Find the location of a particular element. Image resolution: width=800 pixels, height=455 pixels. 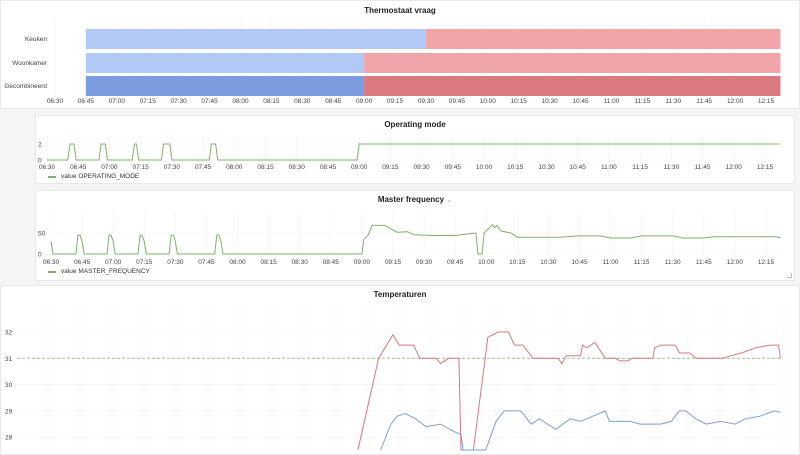

chevron-down-icon: ⌄ is located at coordinates (449, 200).